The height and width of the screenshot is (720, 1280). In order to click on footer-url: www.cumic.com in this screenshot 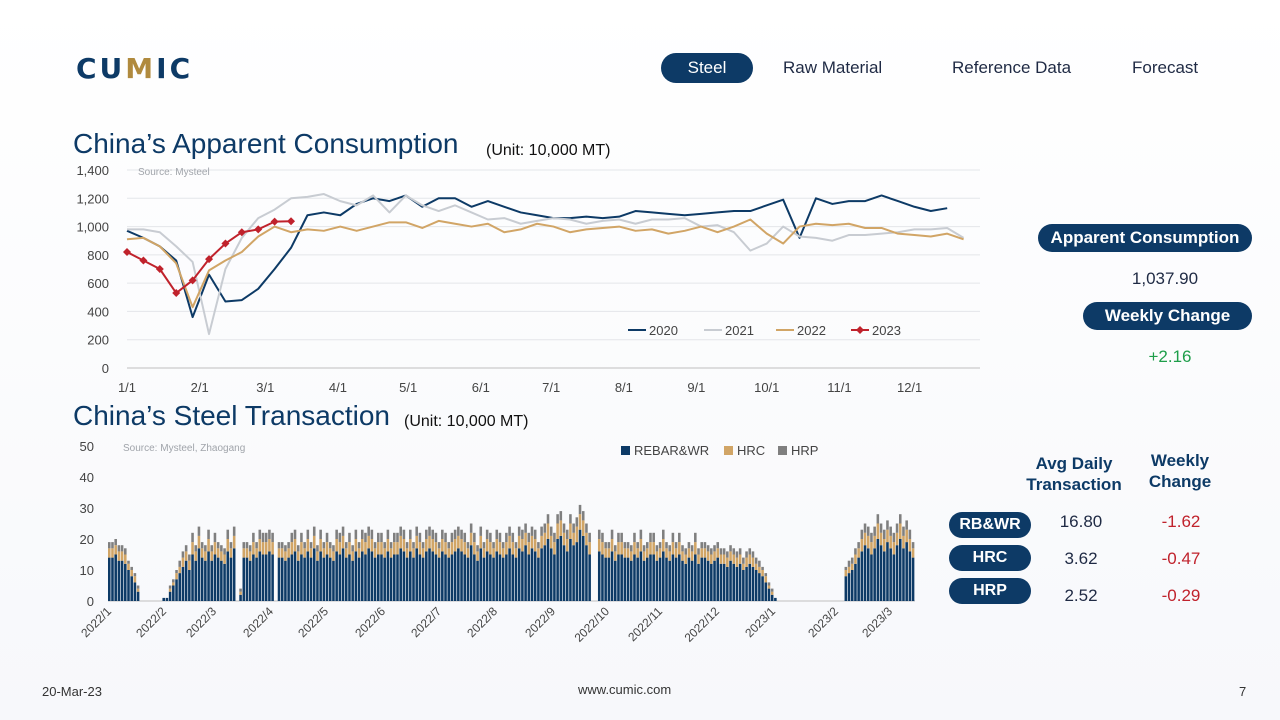, I will do `click(625, 689)`.